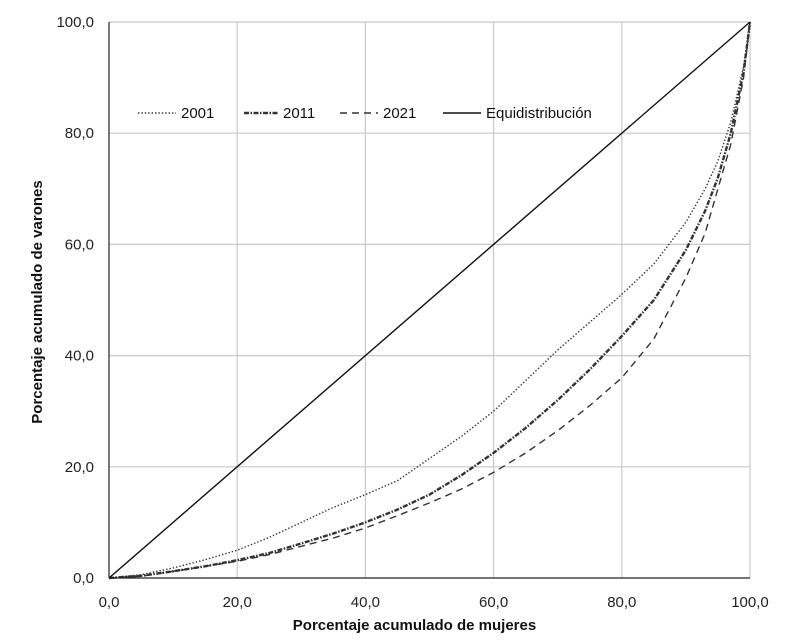 This screenshot has height=642, width=808. I want to click on y-tick-label: 40,0, so click(79, 356).